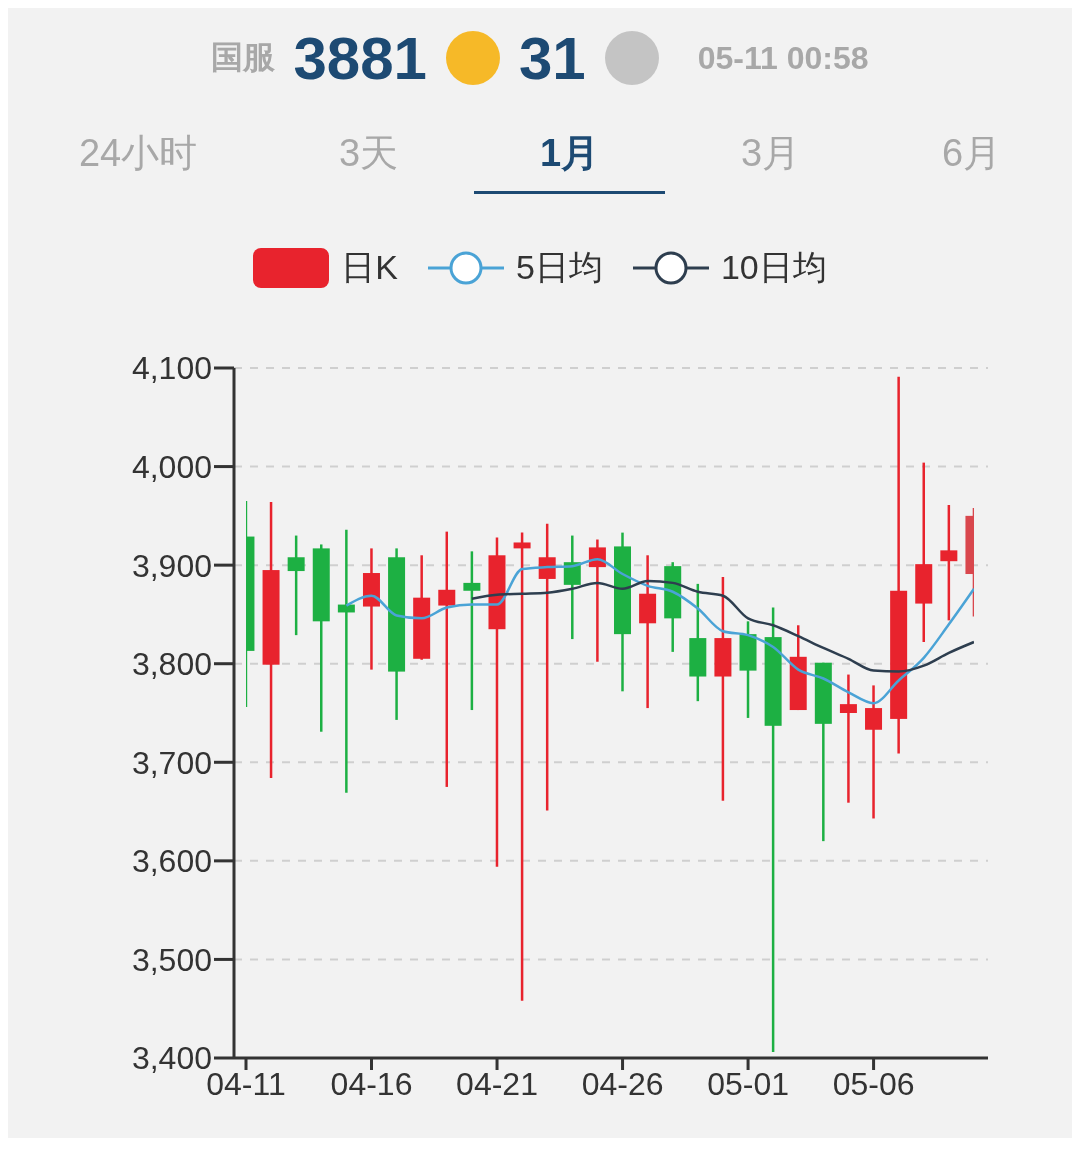  I want to click on x-tick-label: 04-26, so click(622, 1083).